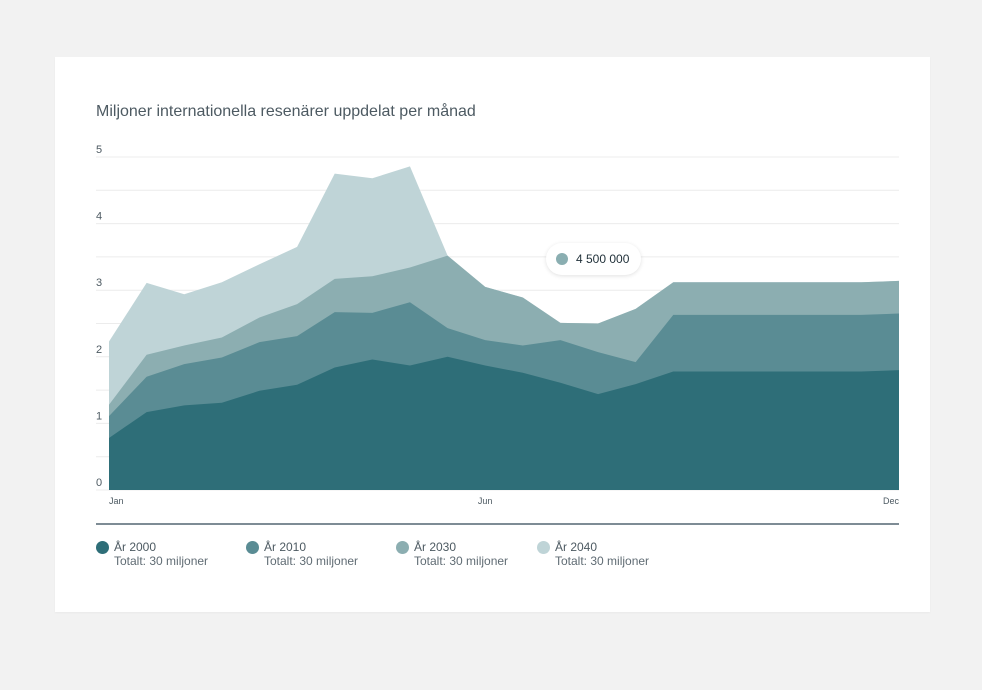 The width and height of the screenshot is (982, 690). Describe the element at coordinates (99, 483) in the screenshot. I see `y-tick-label: 0` at that location.